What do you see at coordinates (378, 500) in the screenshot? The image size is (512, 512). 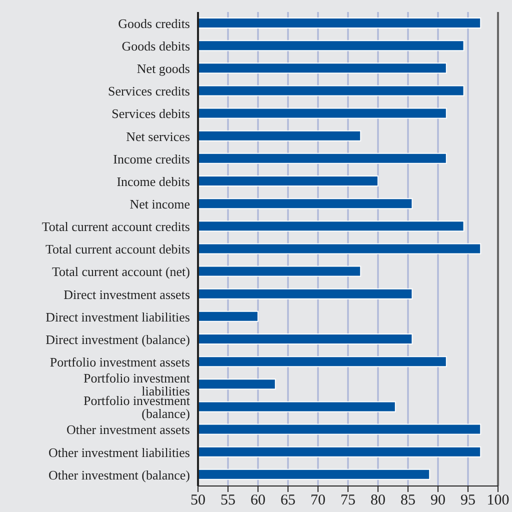 I see `x-tick-label: 80` at bounding box center [378, 500].